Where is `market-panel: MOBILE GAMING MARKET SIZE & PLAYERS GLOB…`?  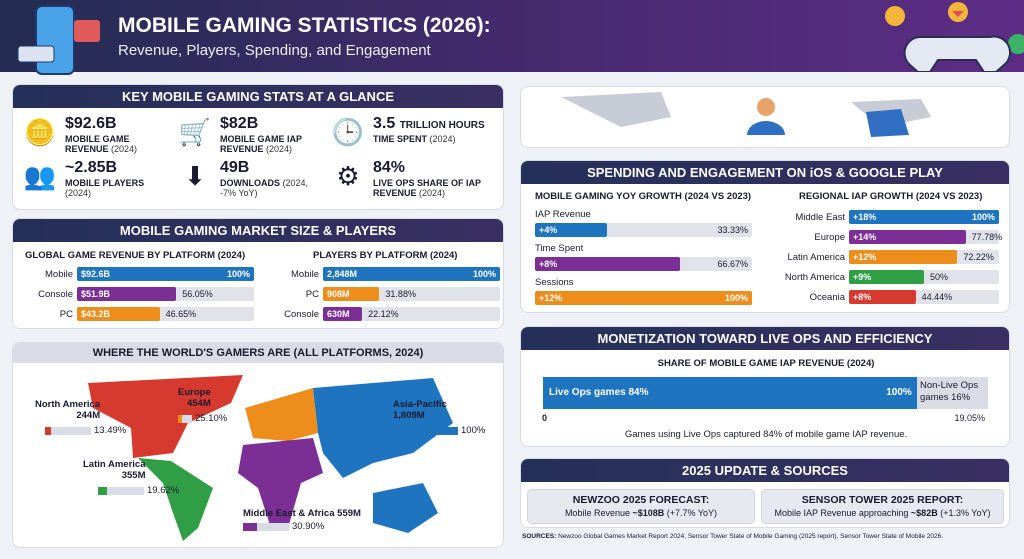 market-panel: MOBILE GAMING MARKET SIZE & PLAYERS GLOB… is located at coordinates (258, 273).